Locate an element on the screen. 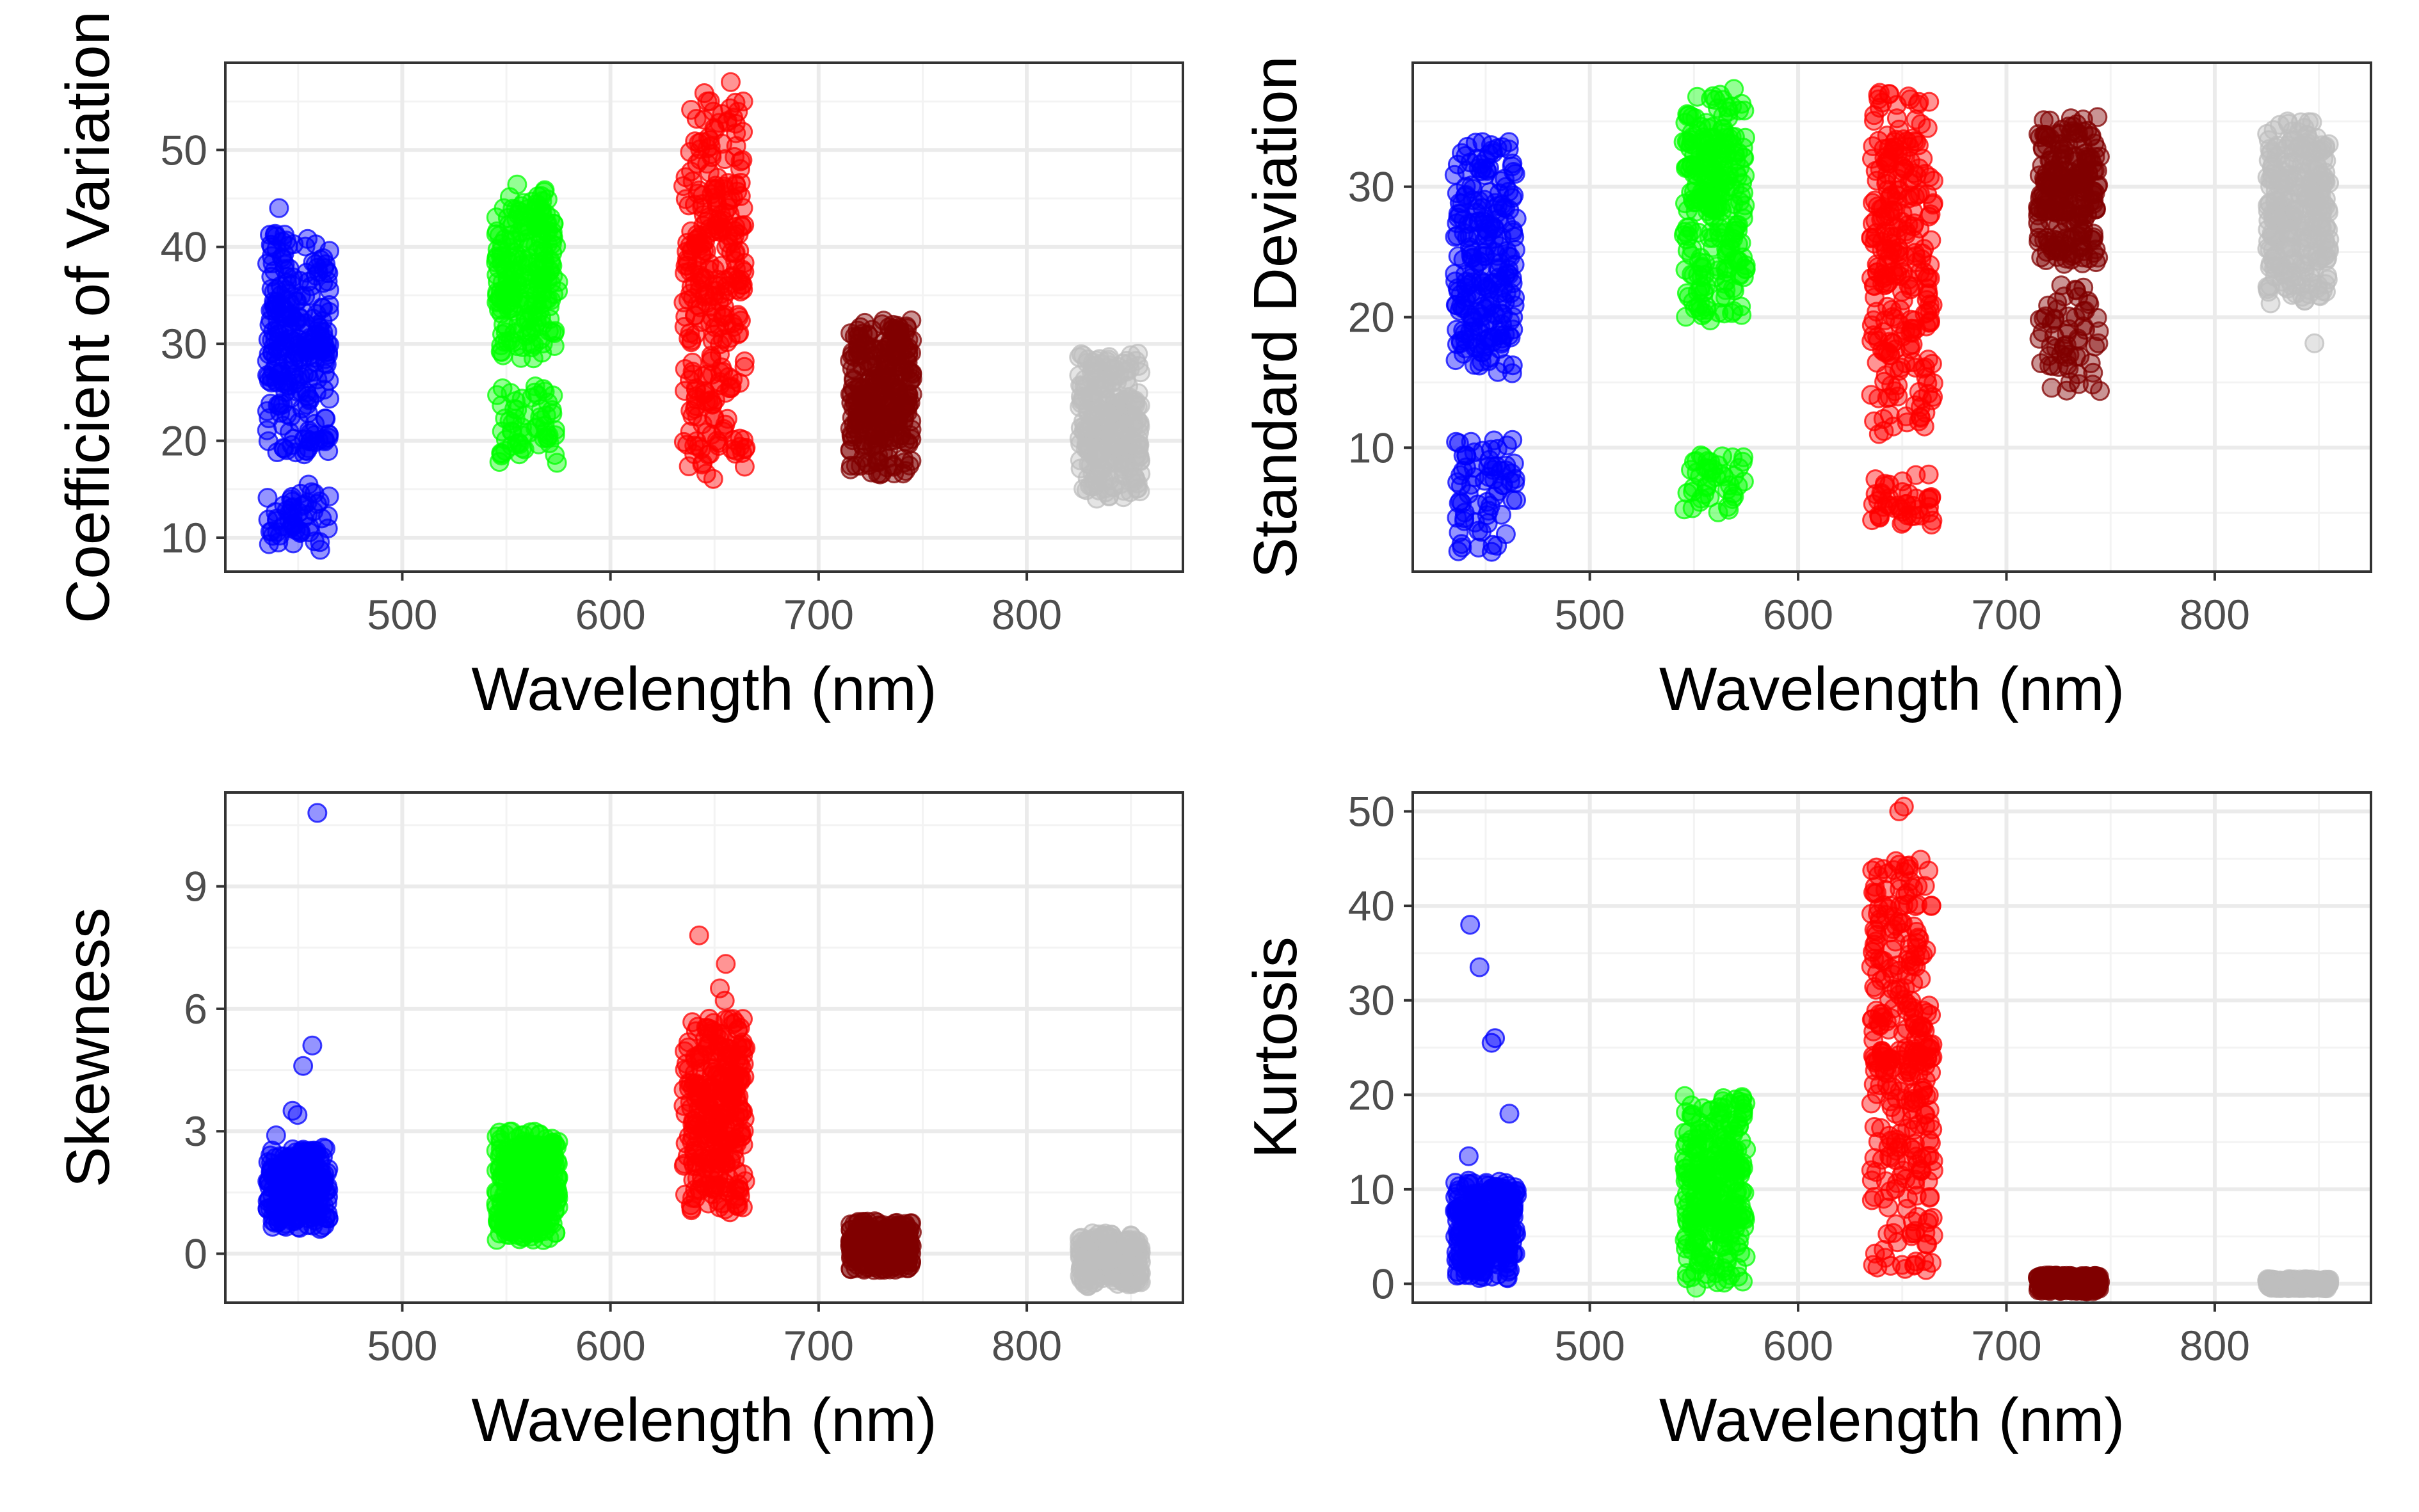  x-tick-label: 700 is located at coordinates (819, 1345).